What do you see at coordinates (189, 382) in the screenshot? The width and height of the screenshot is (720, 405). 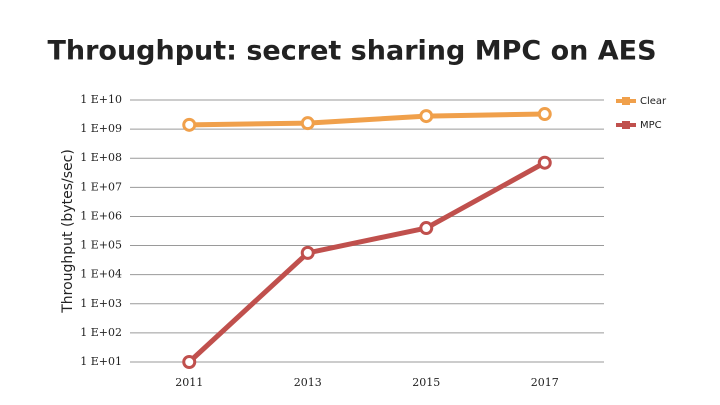 I see `x-tick-label: 2011` at bounding box center [189, 382].